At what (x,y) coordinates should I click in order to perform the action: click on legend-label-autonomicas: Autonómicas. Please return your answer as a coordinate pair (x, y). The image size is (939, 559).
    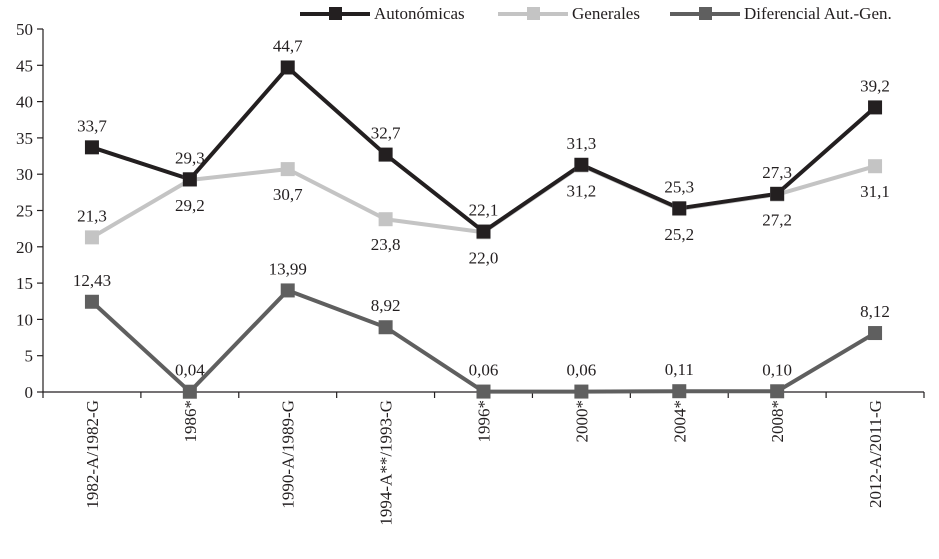
    Looking at the image, I should click on (419, 13).